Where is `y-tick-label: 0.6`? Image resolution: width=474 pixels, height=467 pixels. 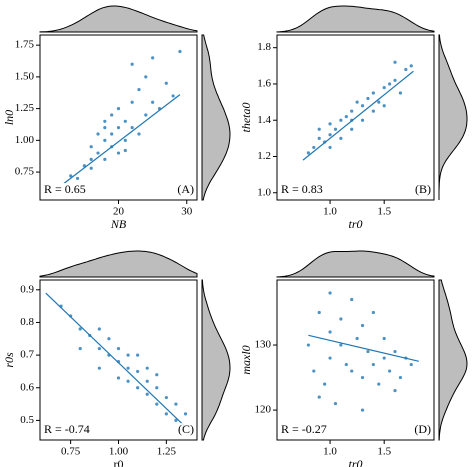
y-tick-label: 0.6 is located at coordinates (27, 387).